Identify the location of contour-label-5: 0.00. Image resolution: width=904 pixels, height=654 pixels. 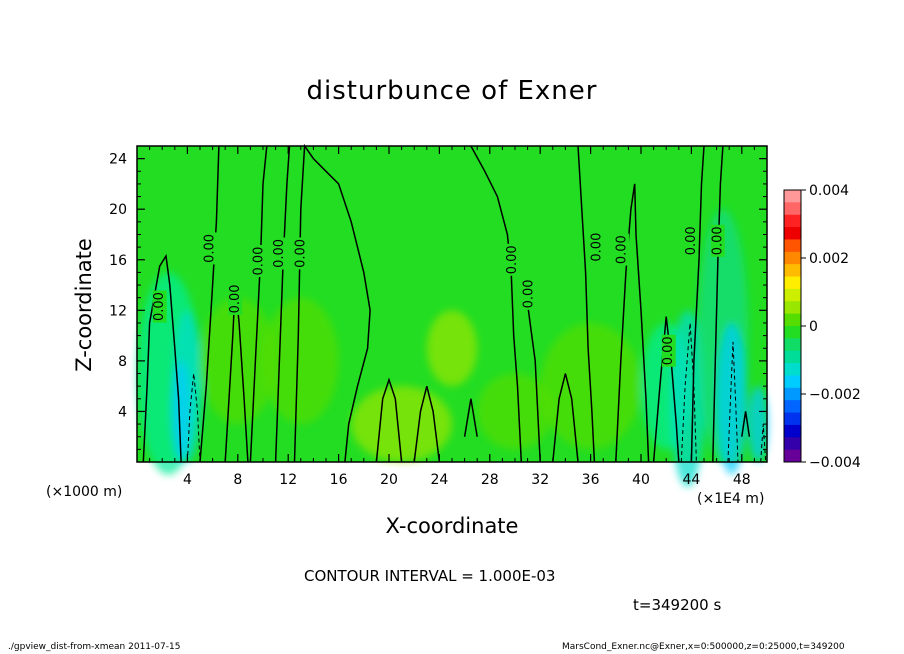
(300, 253).